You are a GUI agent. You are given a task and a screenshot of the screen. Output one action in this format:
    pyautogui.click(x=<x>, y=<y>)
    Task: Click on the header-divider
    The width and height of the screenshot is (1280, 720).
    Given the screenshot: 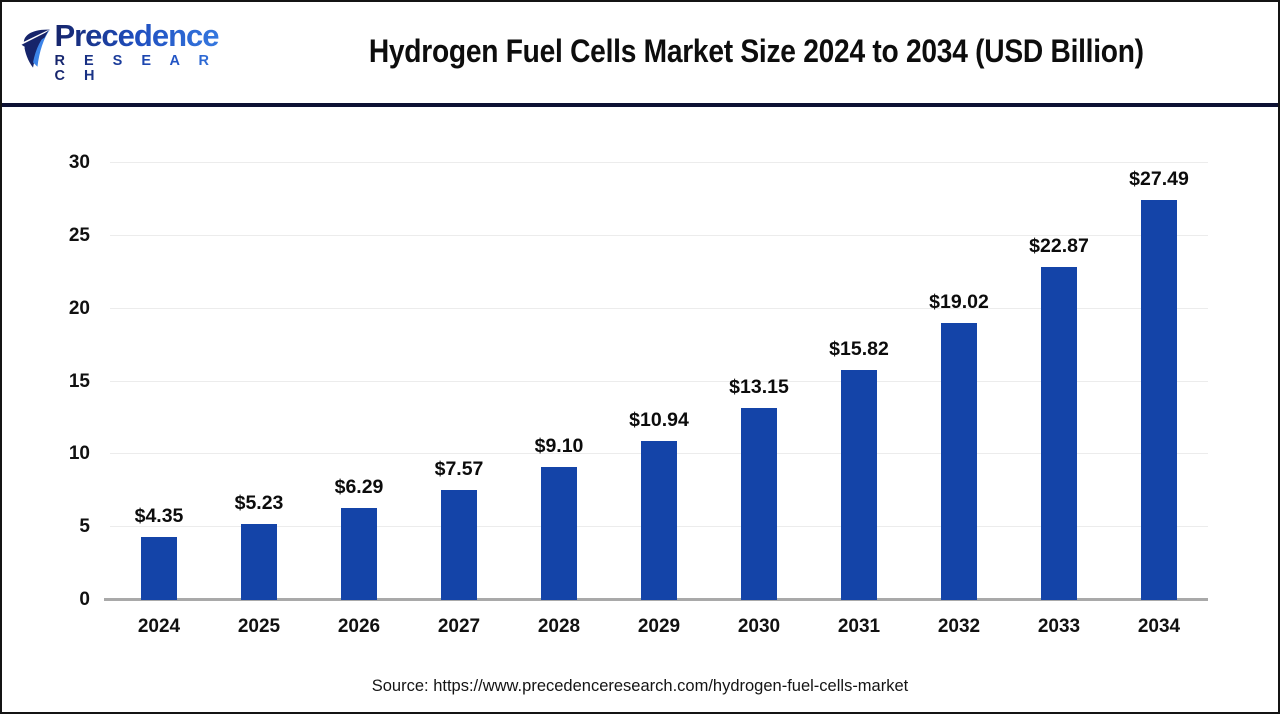 What is the action you would take?
    pyautogui.click(x=640, y=105)
    